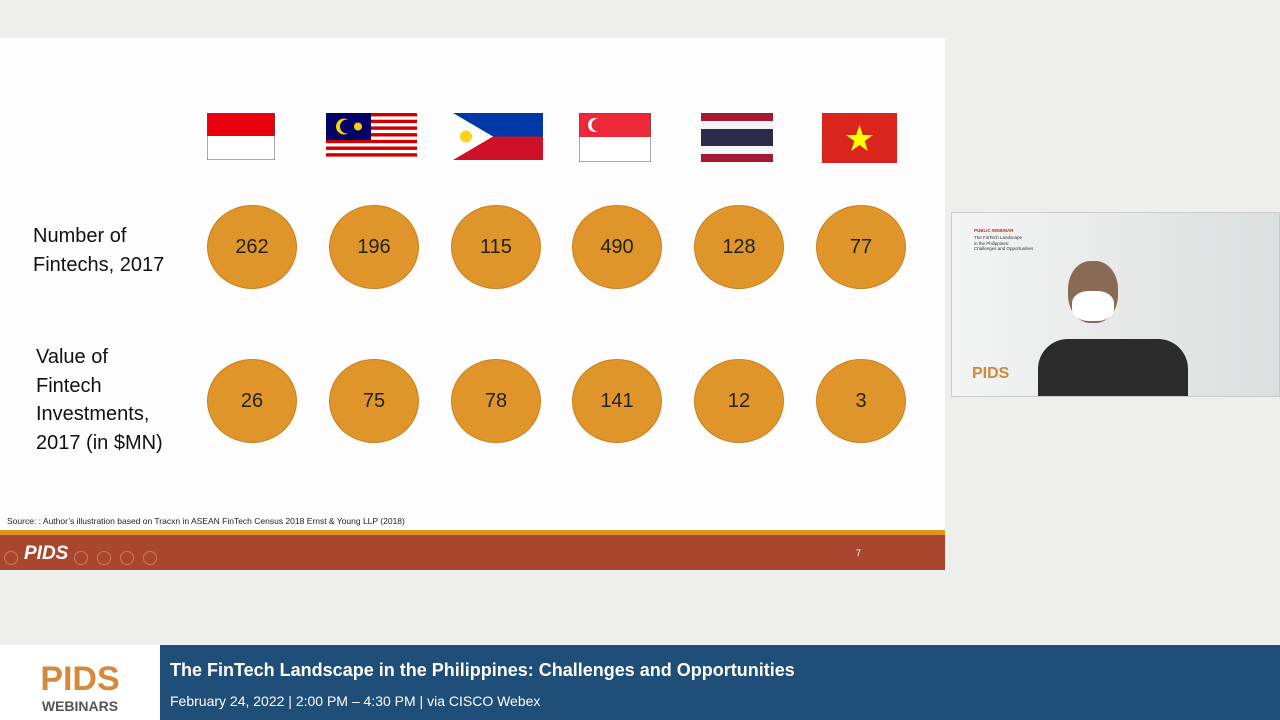 The width and height of the screenshot is (1280, 720). Describe the element at coordinates (1113, 328) in the screenshot. I see `presenter` at that location.